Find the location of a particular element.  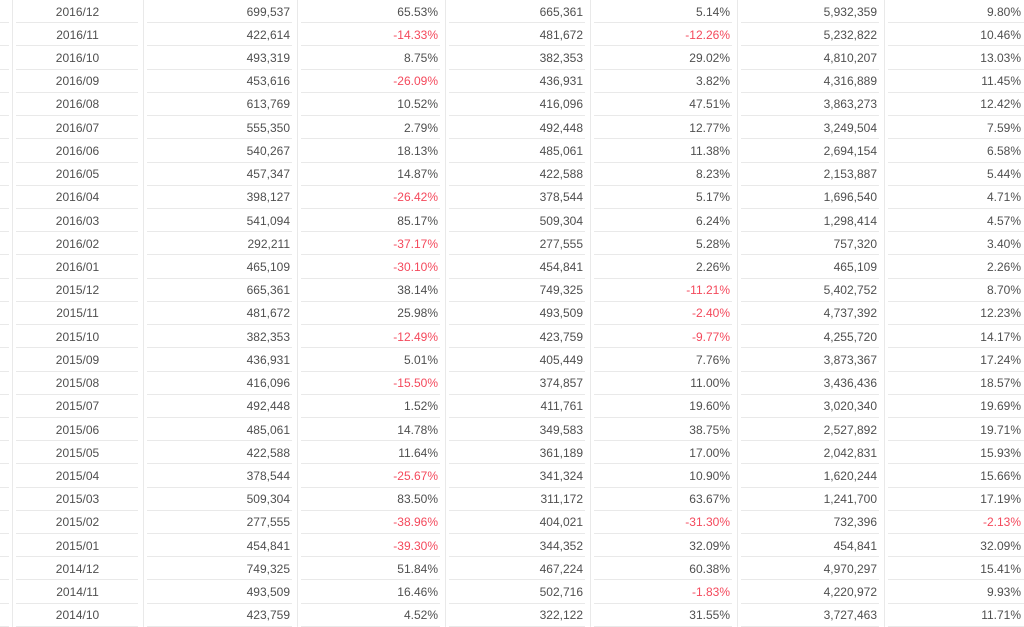

yoy-change-pct-cell: 3.82% is located at coordinates (663, 81).